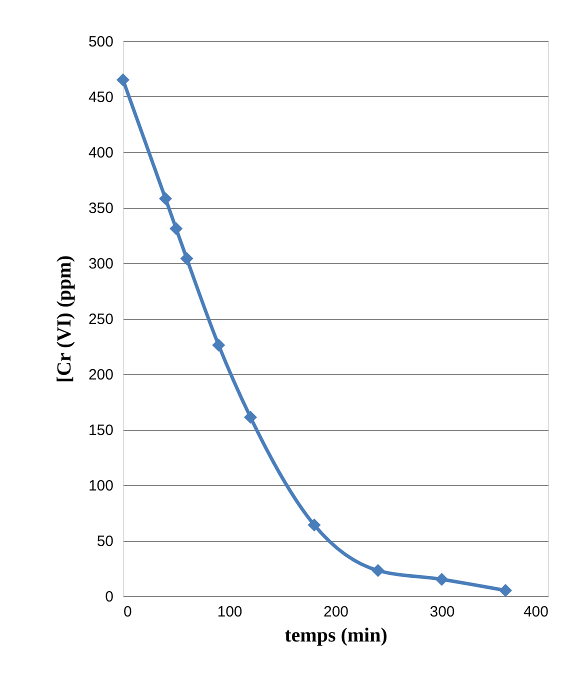 The height and width of the screenshot is (686, 577). Describe the element at coordinates (101, 153) in the screenshot. I see `y-tick-label: 400` at that location.